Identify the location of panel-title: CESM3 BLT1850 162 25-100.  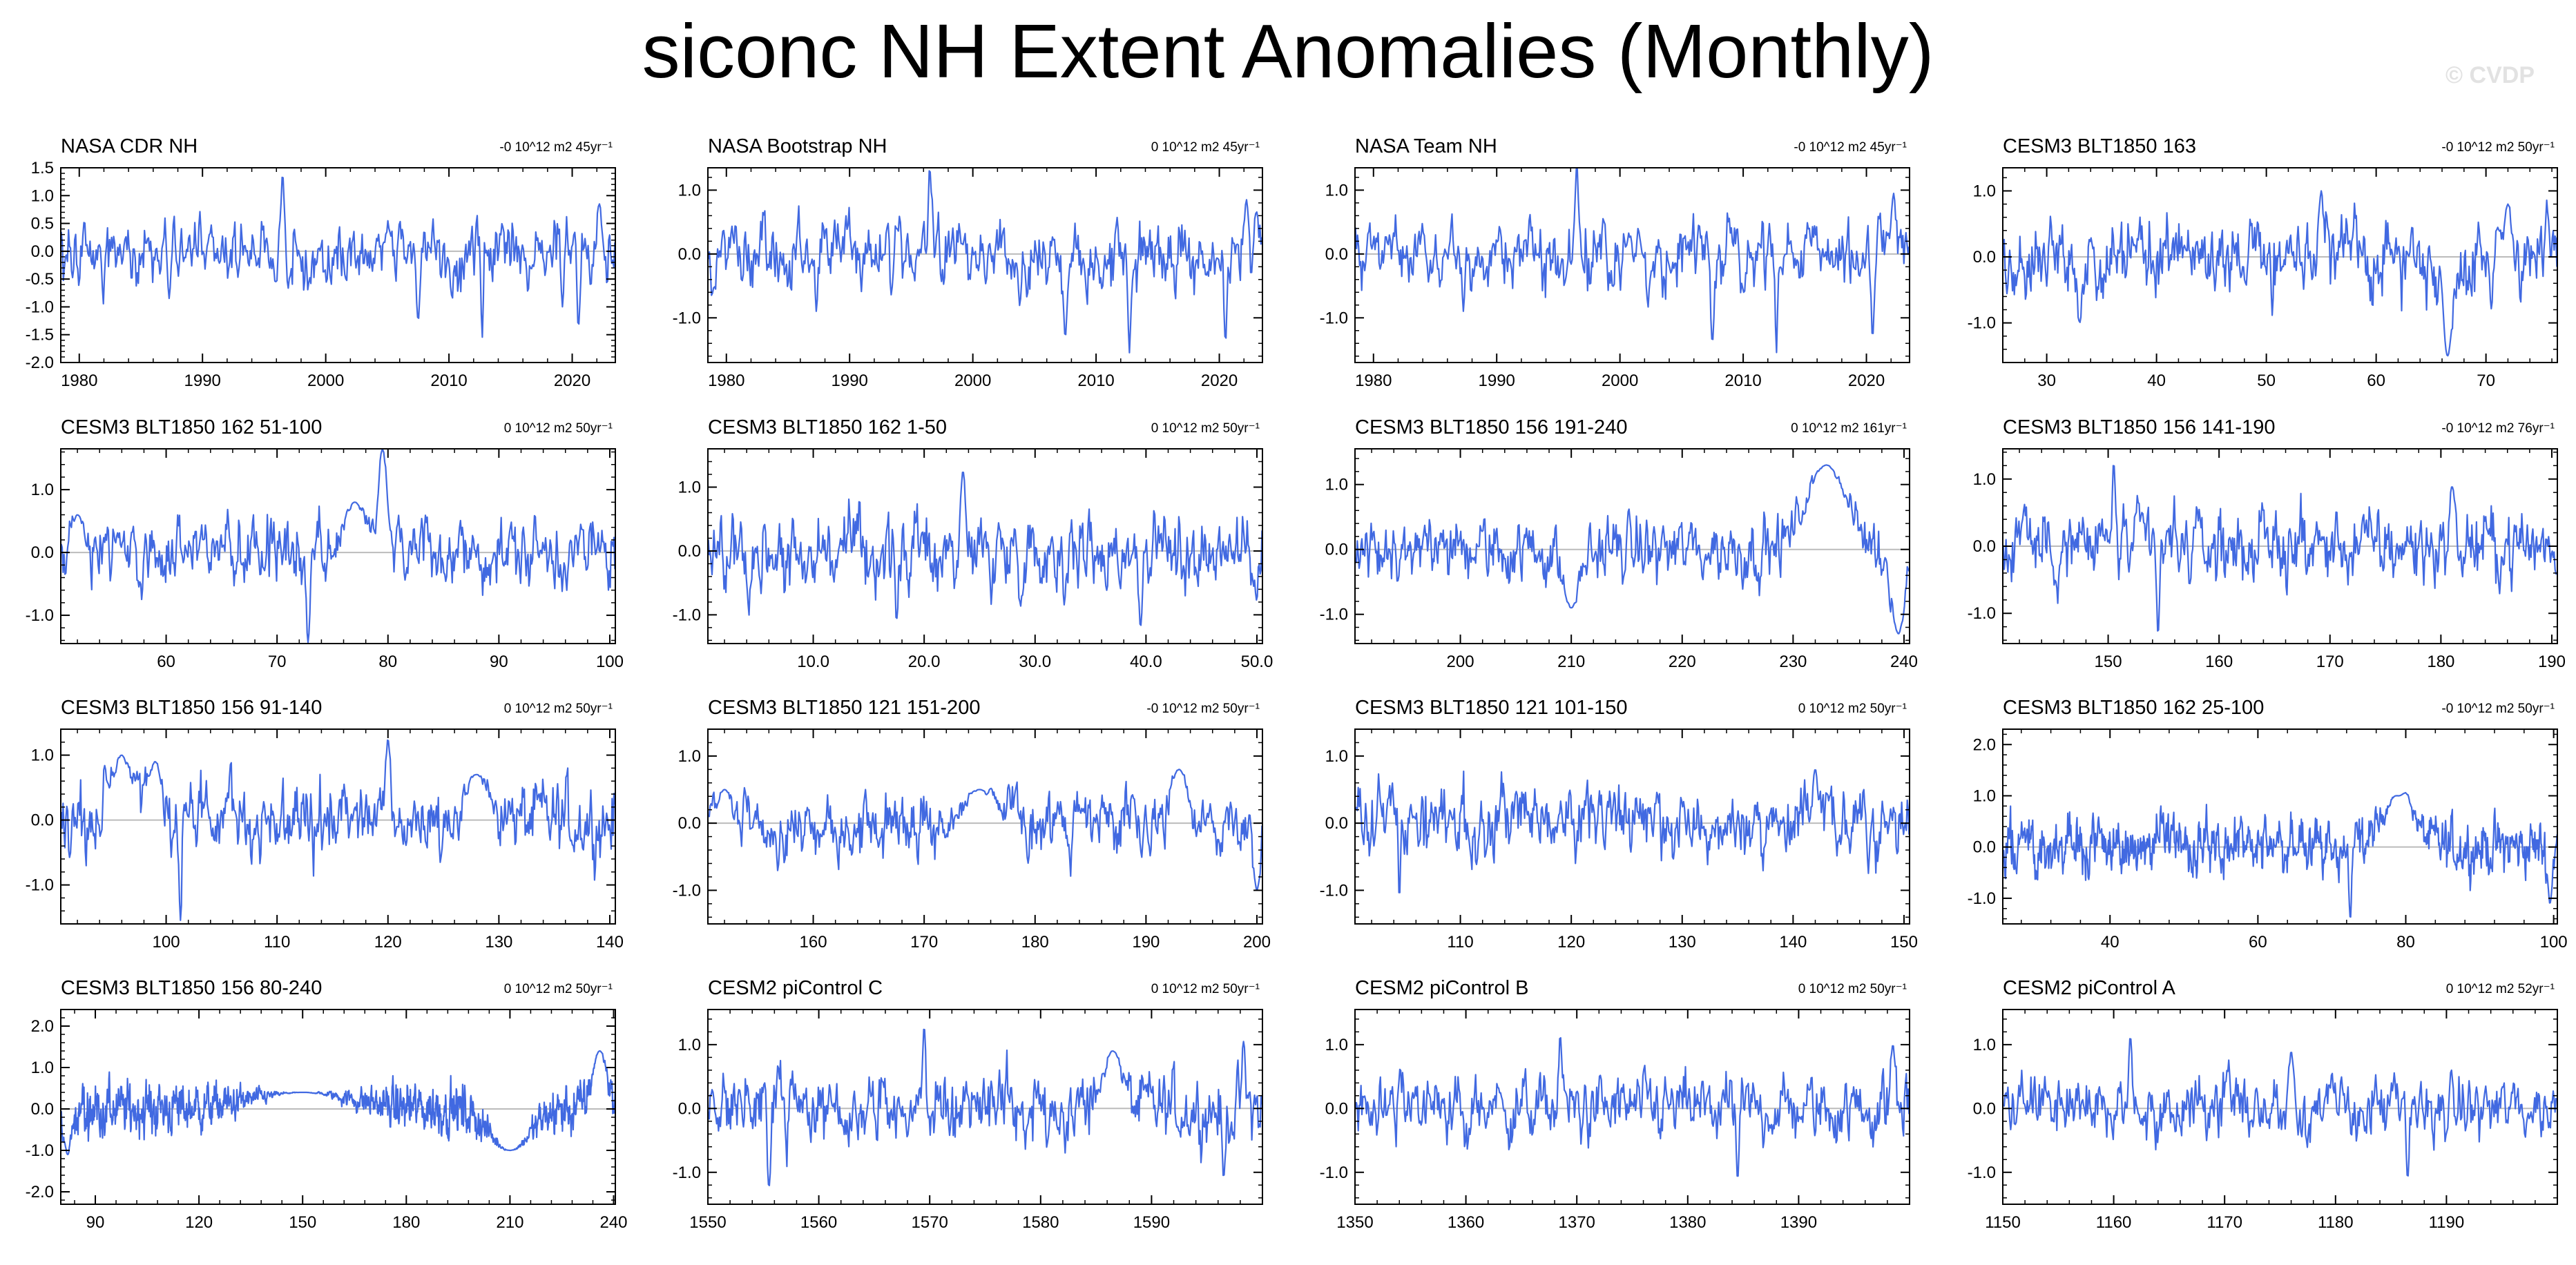
(2133, 708).